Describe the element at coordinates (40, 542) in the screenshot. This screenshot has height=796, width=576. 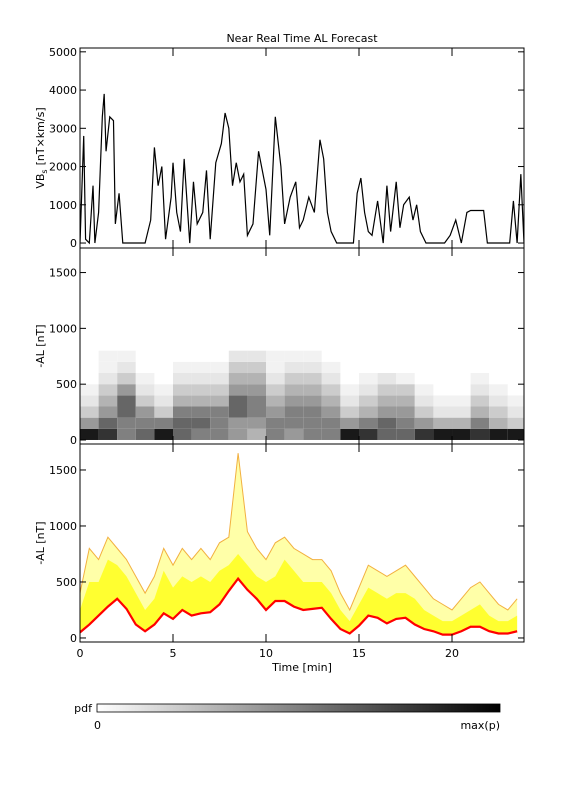
I see `y-label-main: -AL [nT]` at that location.